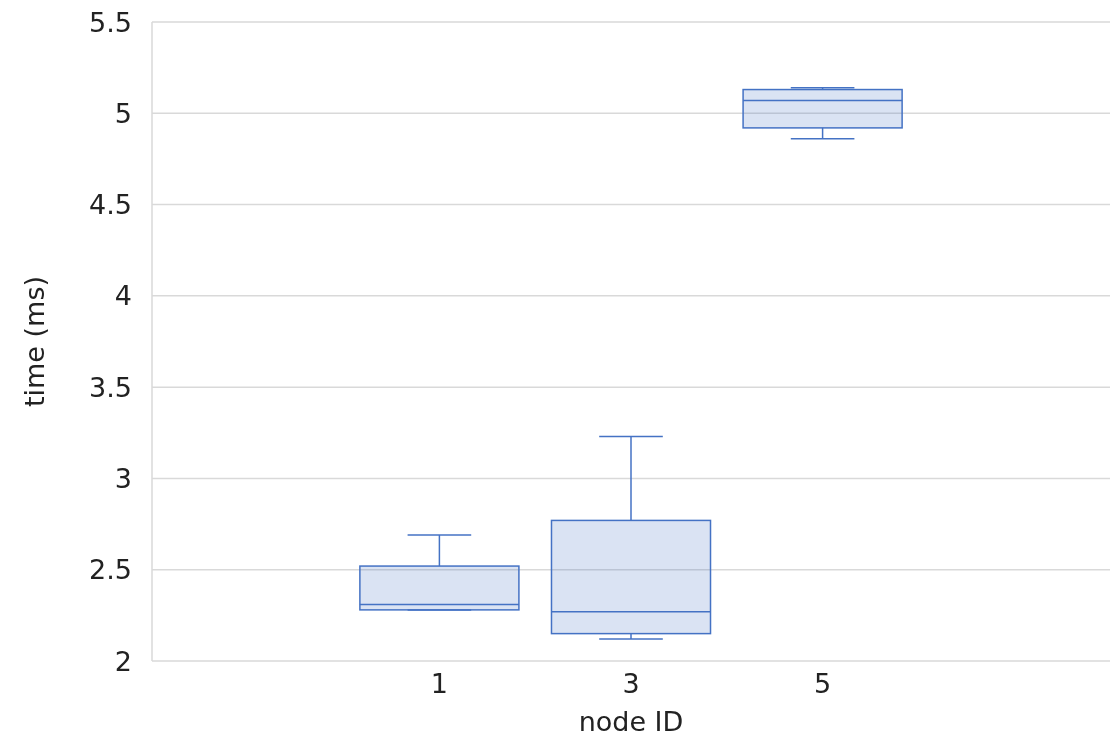  Describe the element at coordinates (110, 387) in the screenshot. I see `y-tick-label: 3.5` at that location.